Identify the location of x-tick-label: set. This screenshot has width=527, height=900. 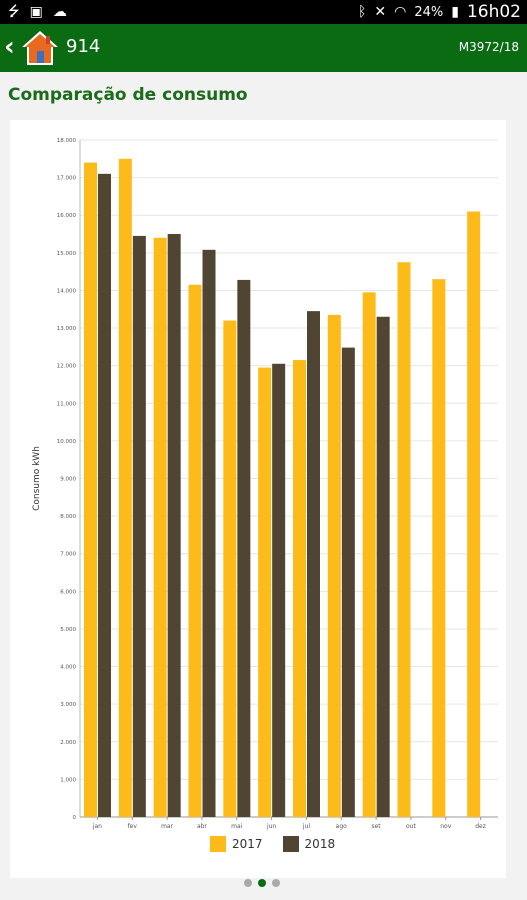
(376, 826).